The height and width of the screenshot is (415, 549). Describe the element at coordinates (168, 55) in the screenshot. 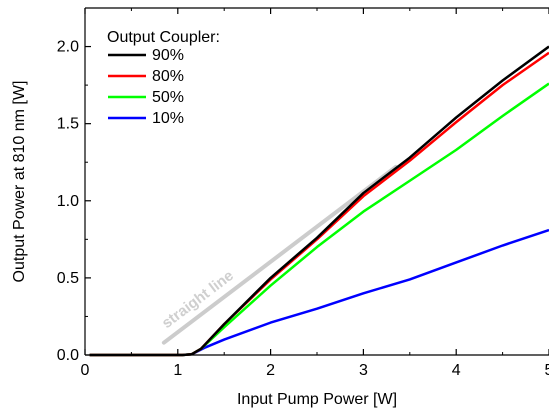

I see `legend-label-90pct: 90%` at that location.